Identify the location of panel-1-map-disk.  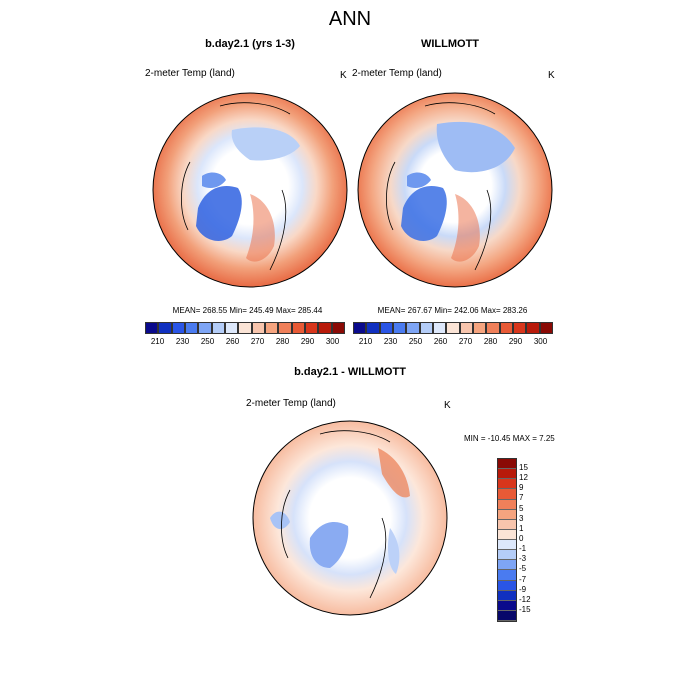
(250, 190).